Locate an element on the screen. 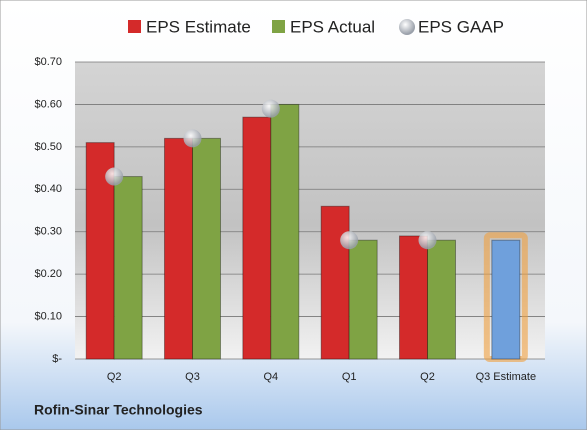 Image resolution: width=587 pixels, height=430 pixels. y-tick-label: $0.60 is located at coordinates (48, 104).